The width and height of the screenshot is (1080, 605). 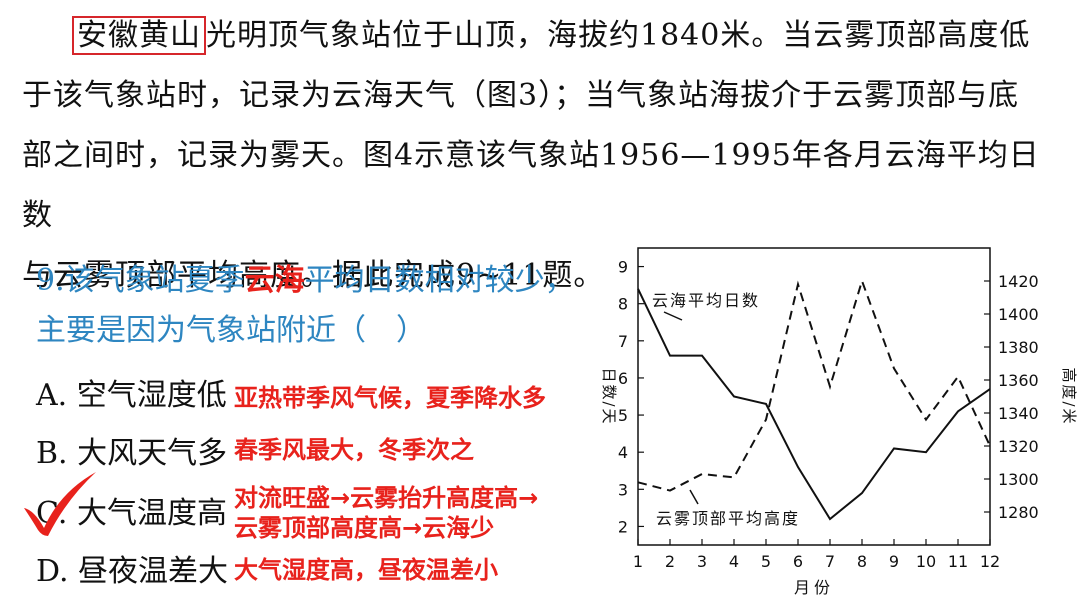 I want to click on y-right-tick-label: 1280, so click(x=1018, y=512).